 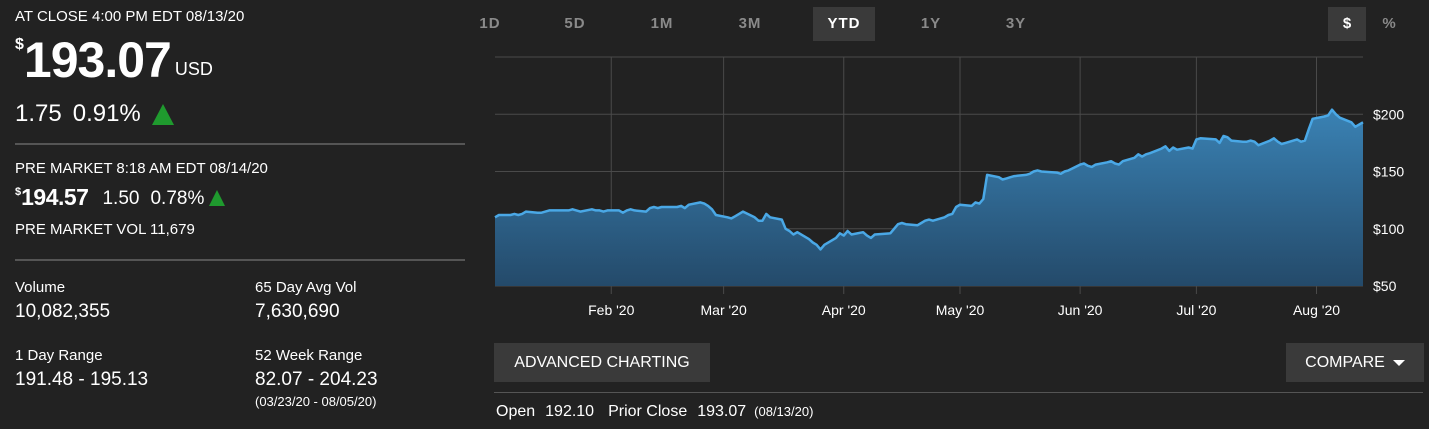 I want to click on stat-dates: (03/23/20 - 08/05/20), so click(x=316, y=401).